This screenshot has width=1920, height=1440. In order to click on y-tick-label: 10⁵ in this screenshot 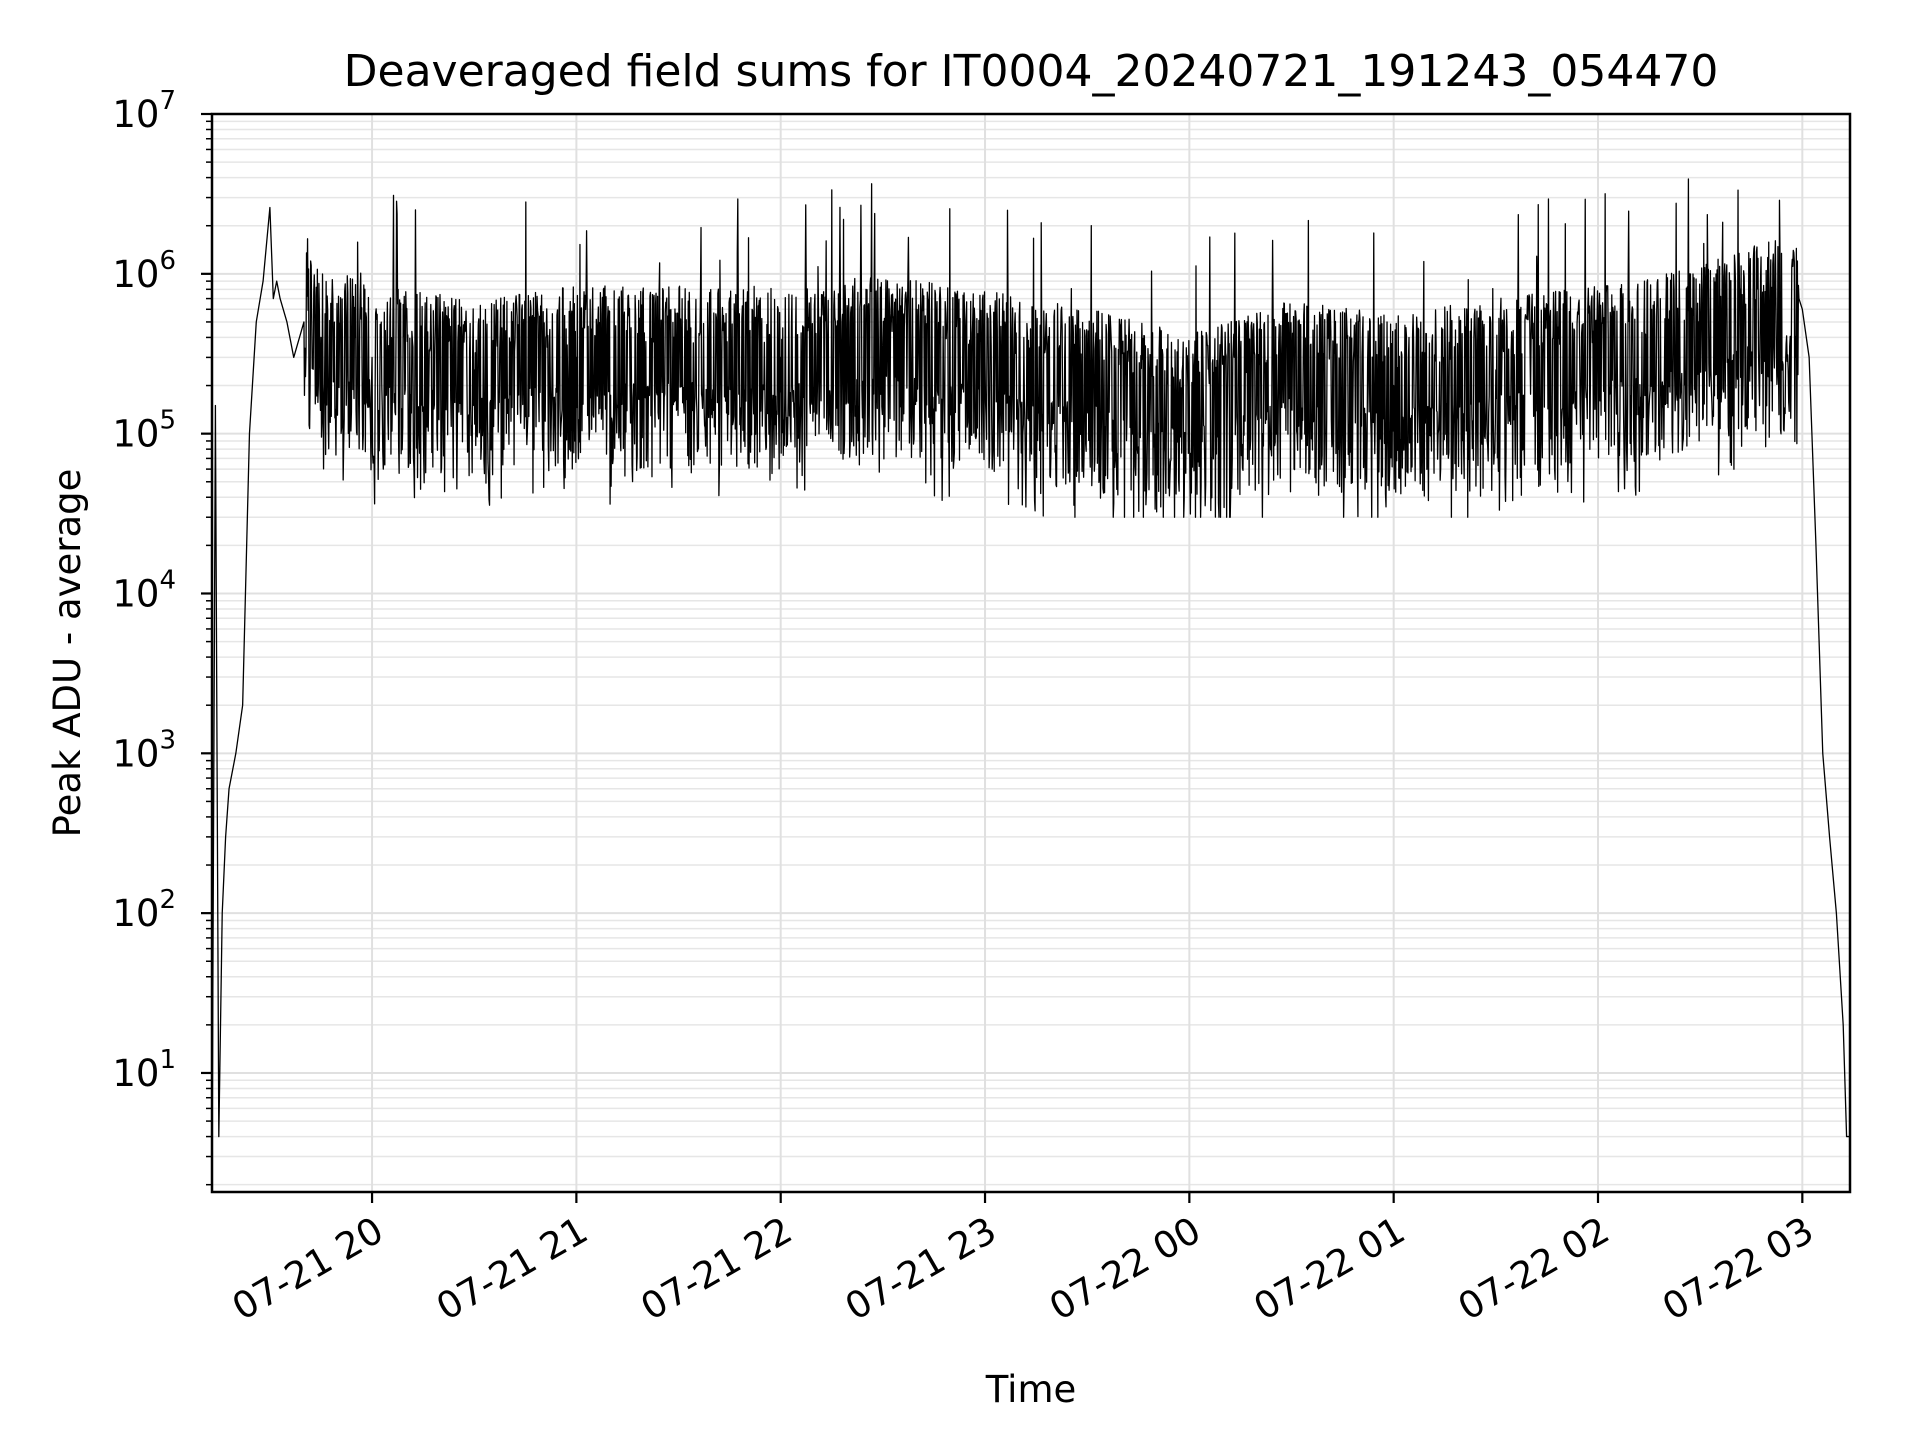, I will do `click(144, 431)`.